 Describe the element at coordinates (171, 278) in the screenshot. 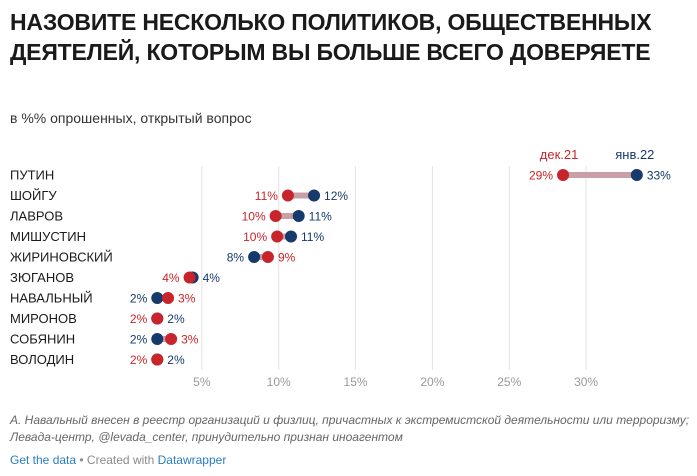

I see `value-label-dec21: 4%` at that location.